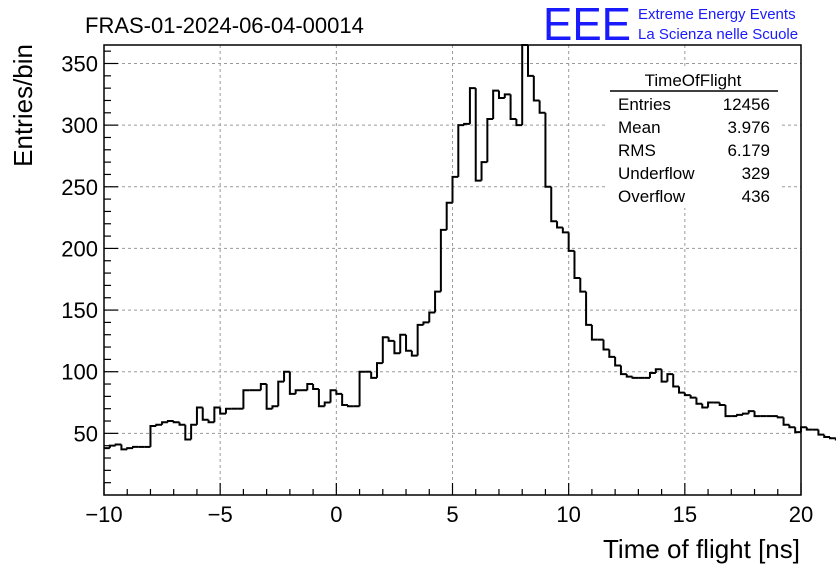 The height and width of the screenshot is (572, 836). What do you see at coordinates (701, 549) in the screenshot?
I see `x-axis-title: Time of flight [ns]` at bounding box center [701, 549].